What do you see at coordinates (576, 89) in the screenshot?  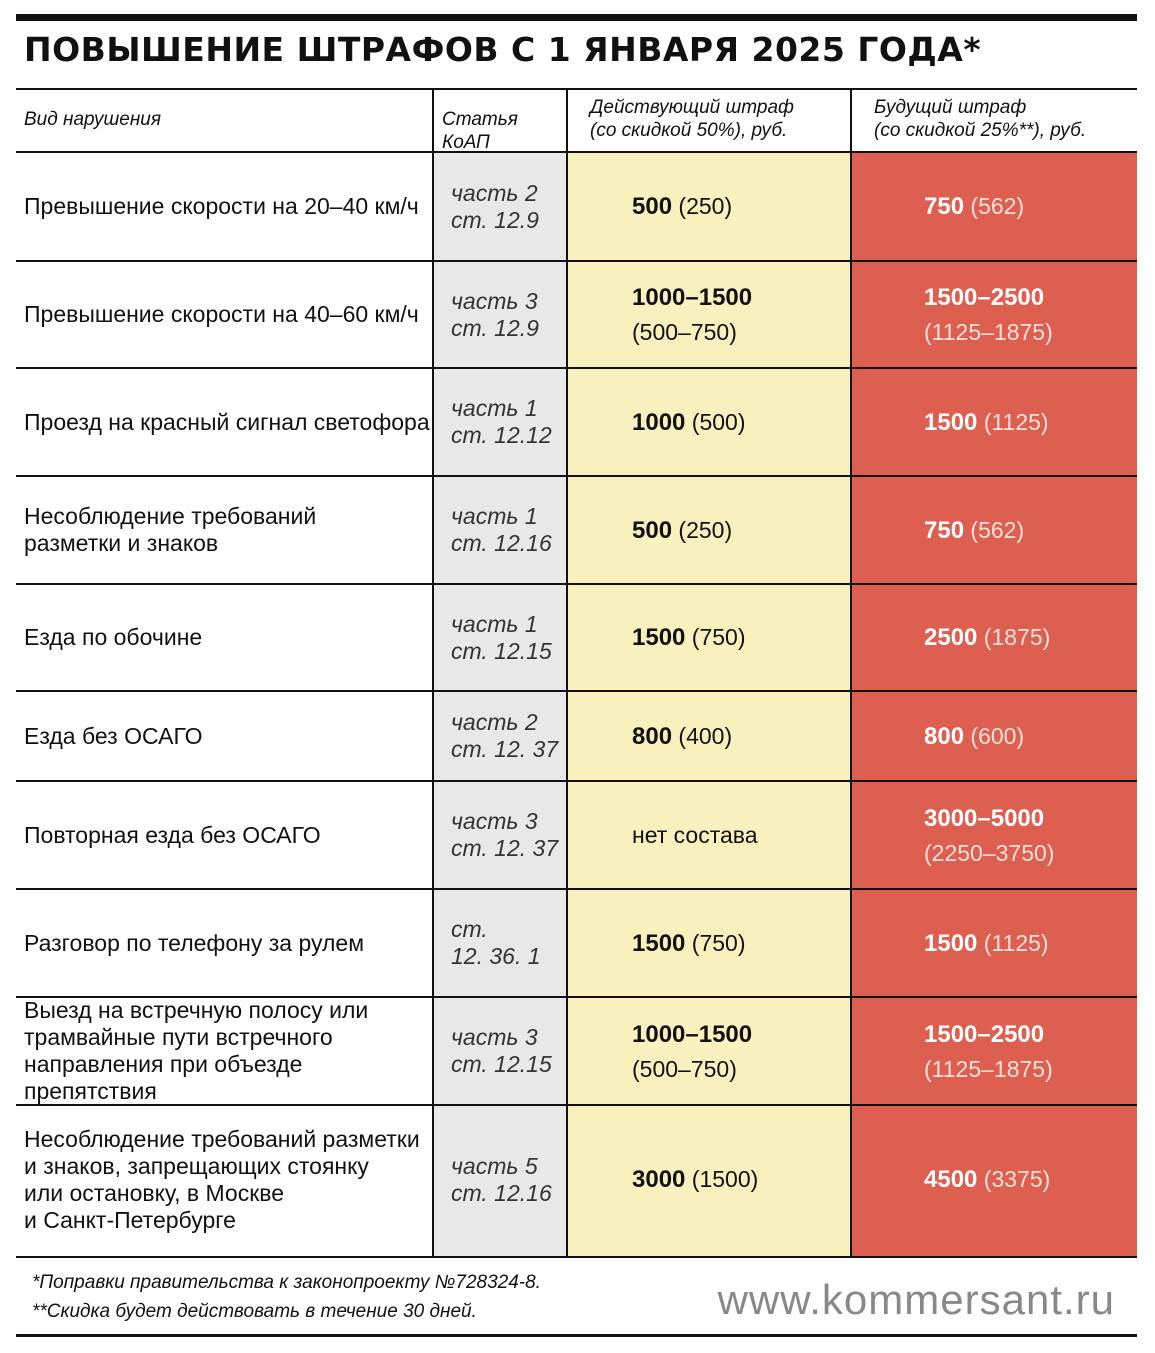 I see `title-rule` at bounding box center [576, 89].